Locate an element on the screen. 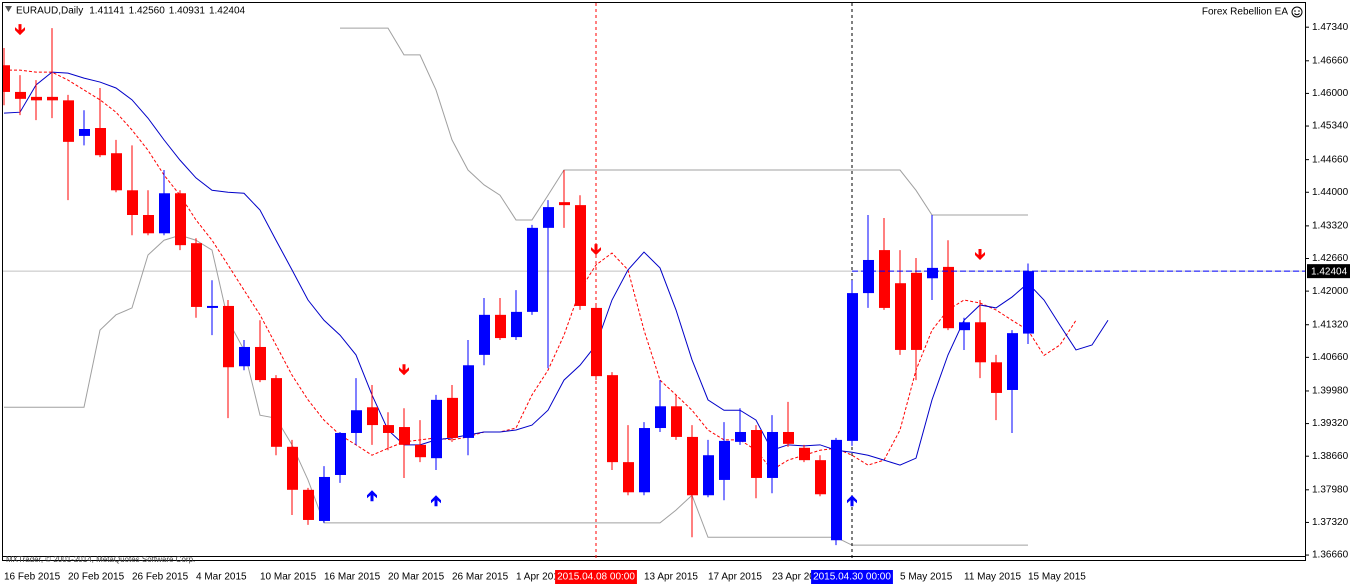 This screenshot has height=586, width=1350. y-tick-label: 1.44000 is located at coordinates (1330, 192).